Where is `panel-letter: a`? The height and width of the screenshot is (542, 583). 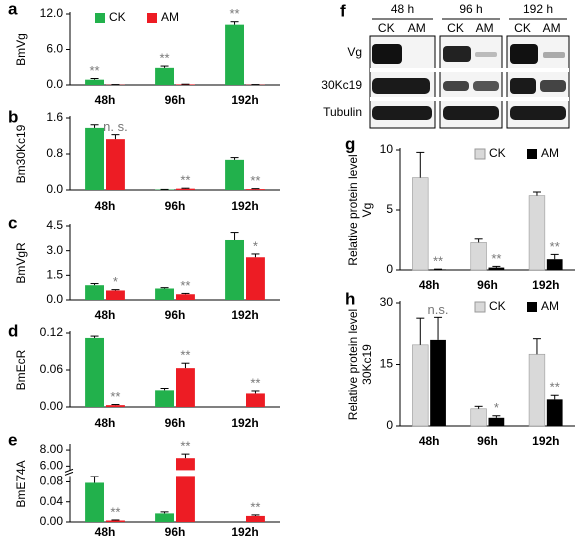
panel-letter: a is located at coordinates (13, 9).